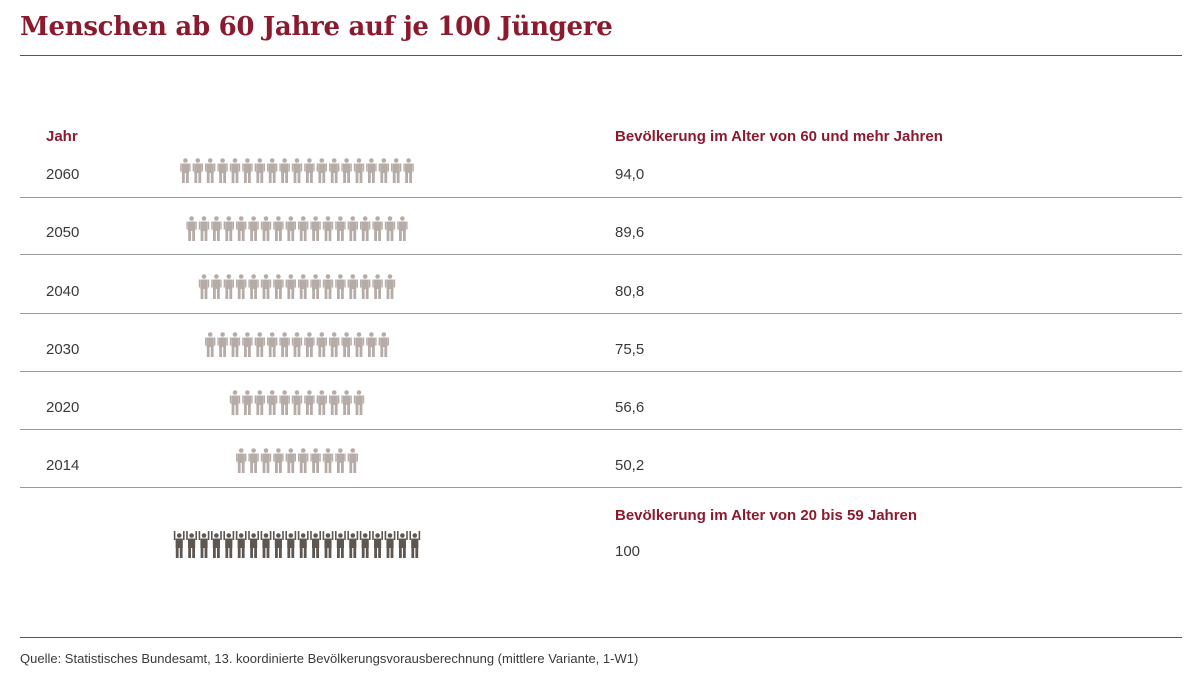  Describe the element at coordinates (630, 465) in the screenshot. I see `row-value-2014: 50,2` at that location.